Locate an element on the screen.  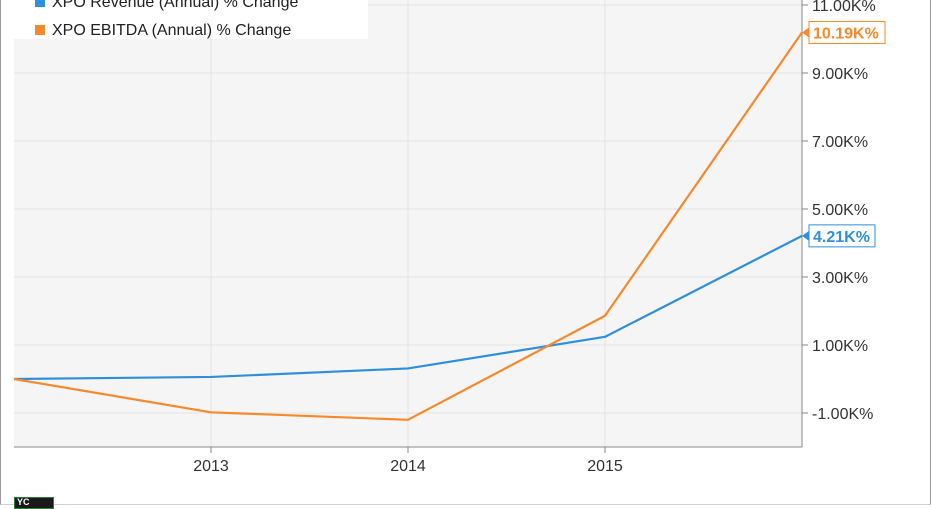
x-tick-label: 2014 is located at coordinates (408, 466).